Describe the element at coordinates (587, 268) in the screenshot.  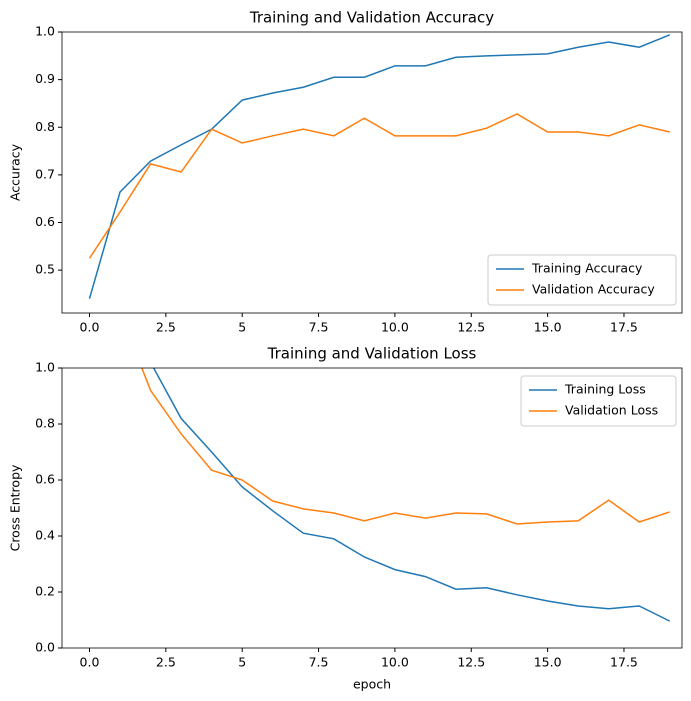
I see `legend-label: Training Accuracy` at that location.